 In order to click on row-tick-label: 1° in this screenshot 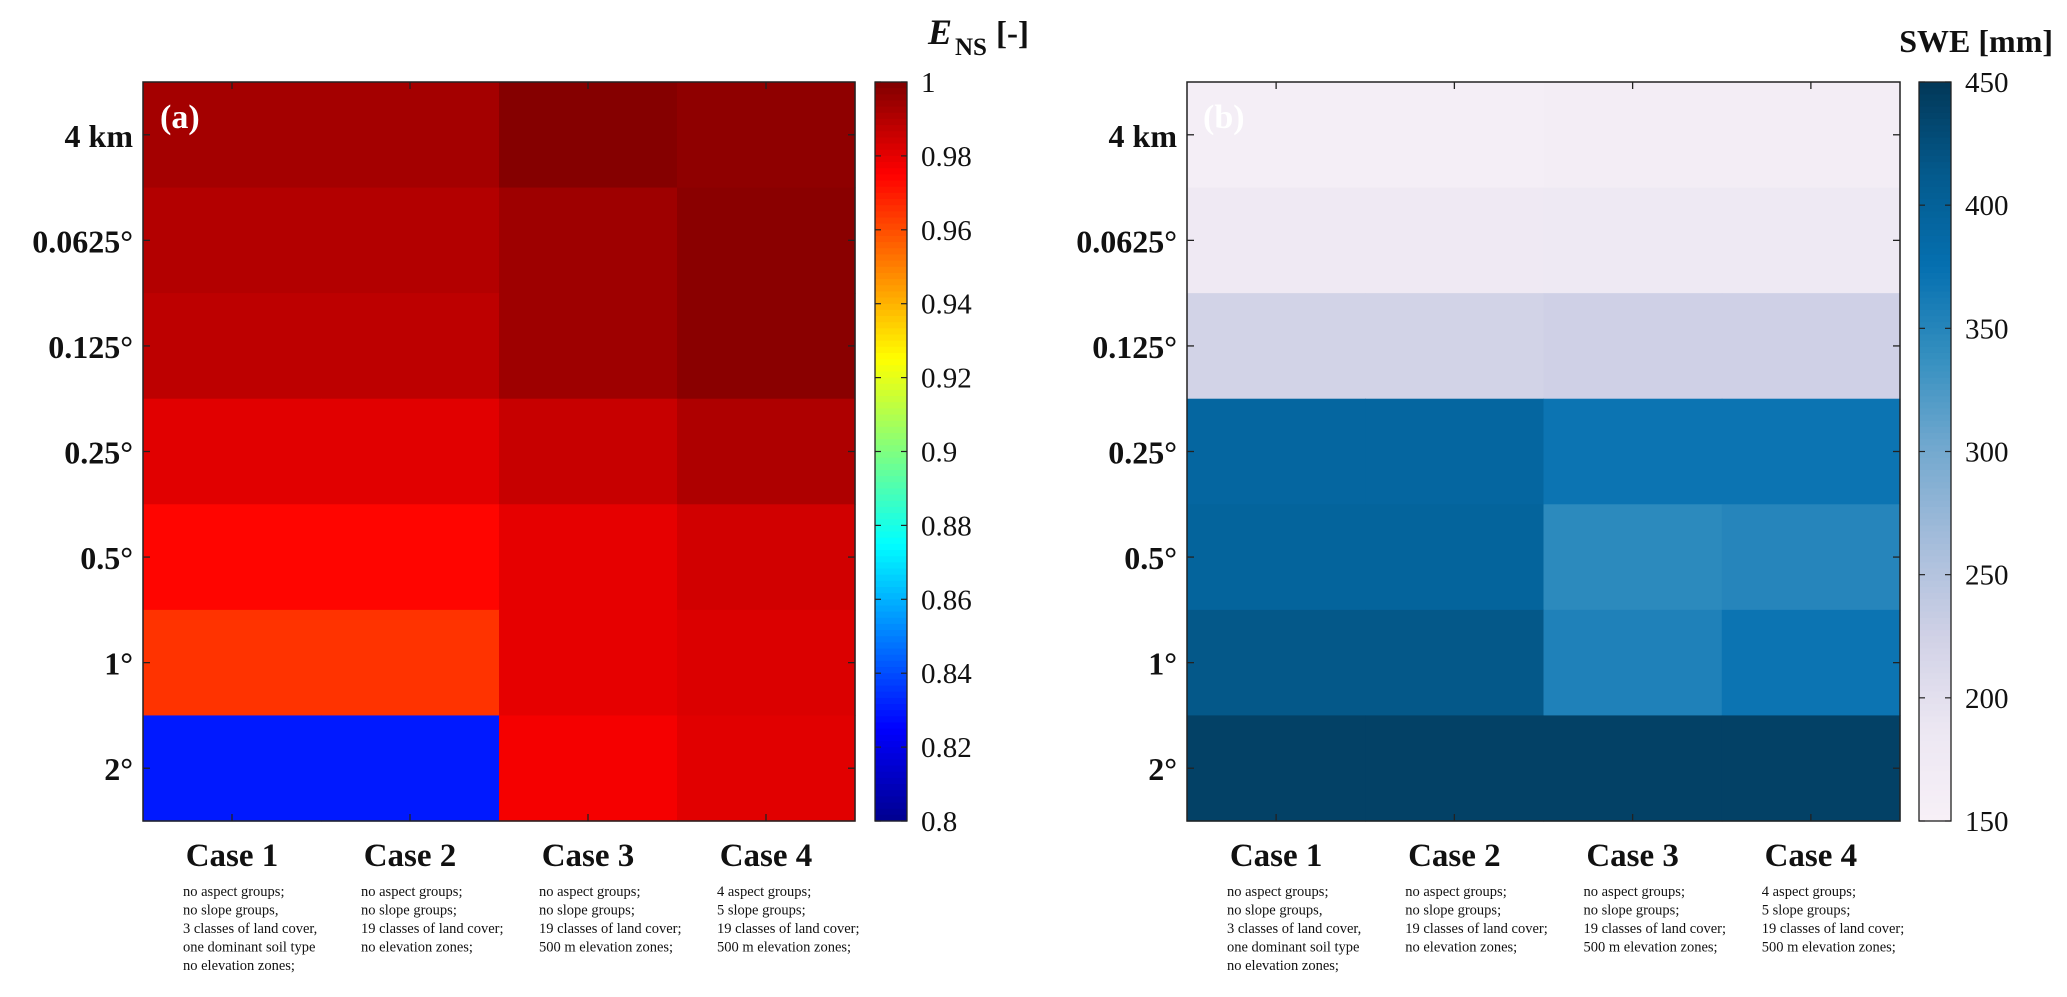, I will do `click(118, 664)`.